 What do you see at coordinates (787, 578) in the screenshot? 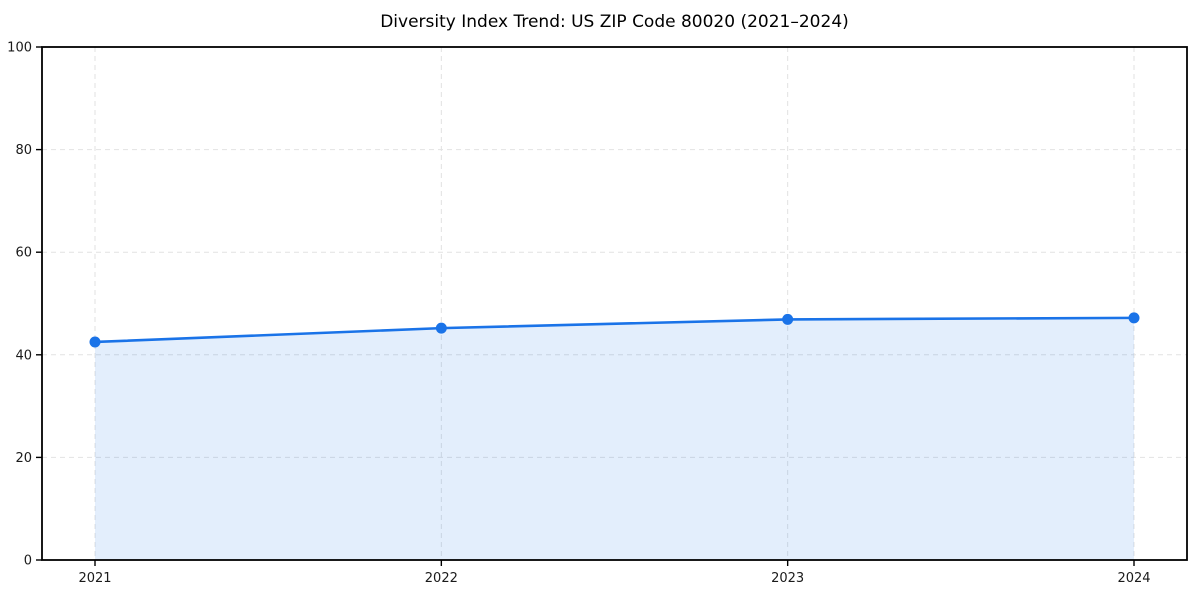
I see `x-tick-label: 2023` at bounding box center [787, 578].